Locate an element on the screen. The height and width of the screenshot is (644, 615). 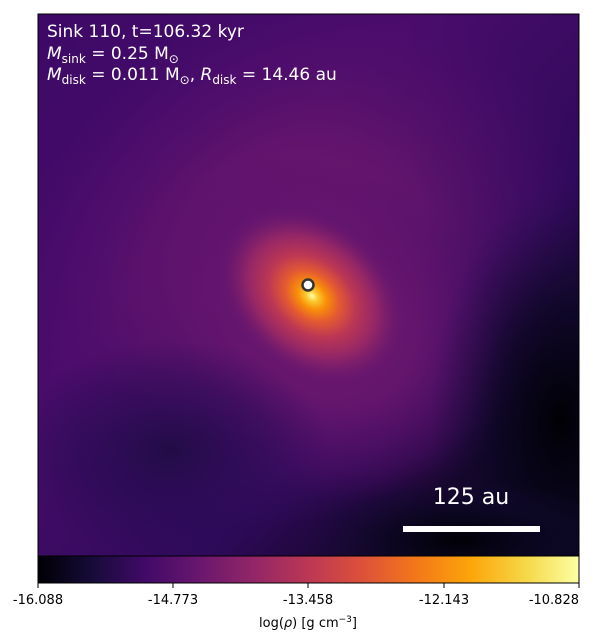
colorbar-tick-label: -10.828 is located at coordinates (554, 600).